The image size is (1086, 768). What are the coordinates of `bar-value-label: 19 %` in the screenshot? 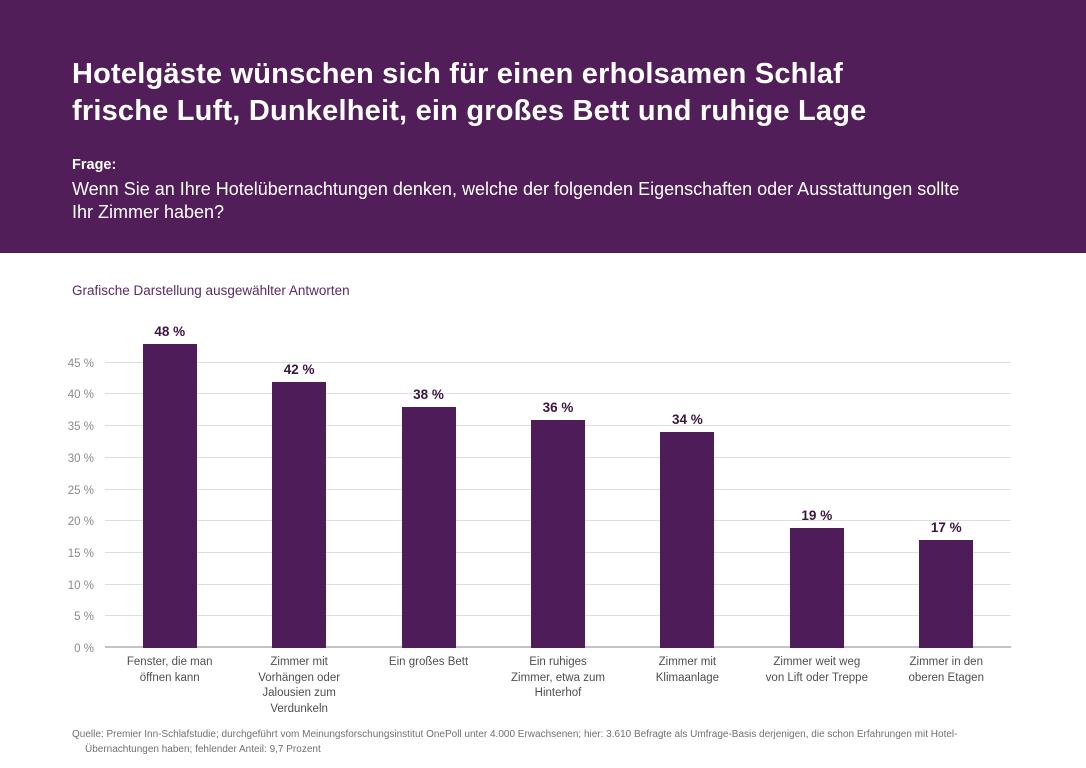 It's located at (817, 515).